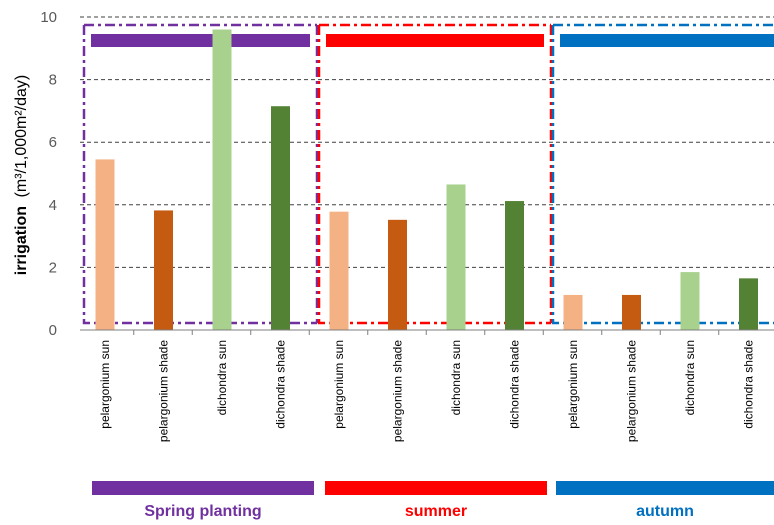 Image resolution: width=774 pixels, height=525 pixels. Describe the element at coordinates (427, 332) in the screenshot. I see `x-axis` at that location.